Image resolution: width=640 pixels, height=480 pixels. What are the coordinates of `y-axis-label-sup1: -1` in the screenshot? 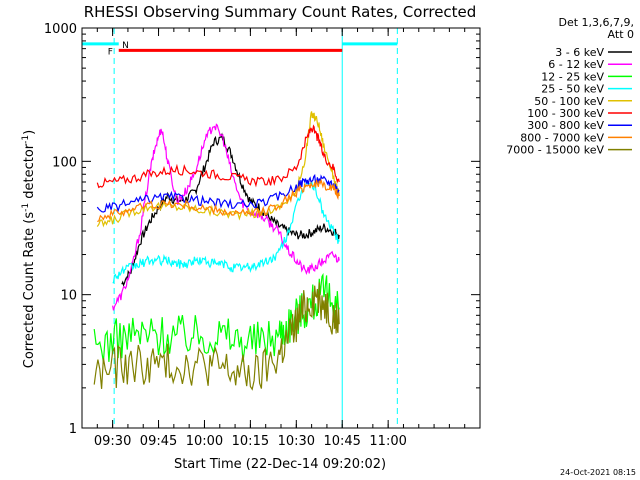 It's located at (26, 207).